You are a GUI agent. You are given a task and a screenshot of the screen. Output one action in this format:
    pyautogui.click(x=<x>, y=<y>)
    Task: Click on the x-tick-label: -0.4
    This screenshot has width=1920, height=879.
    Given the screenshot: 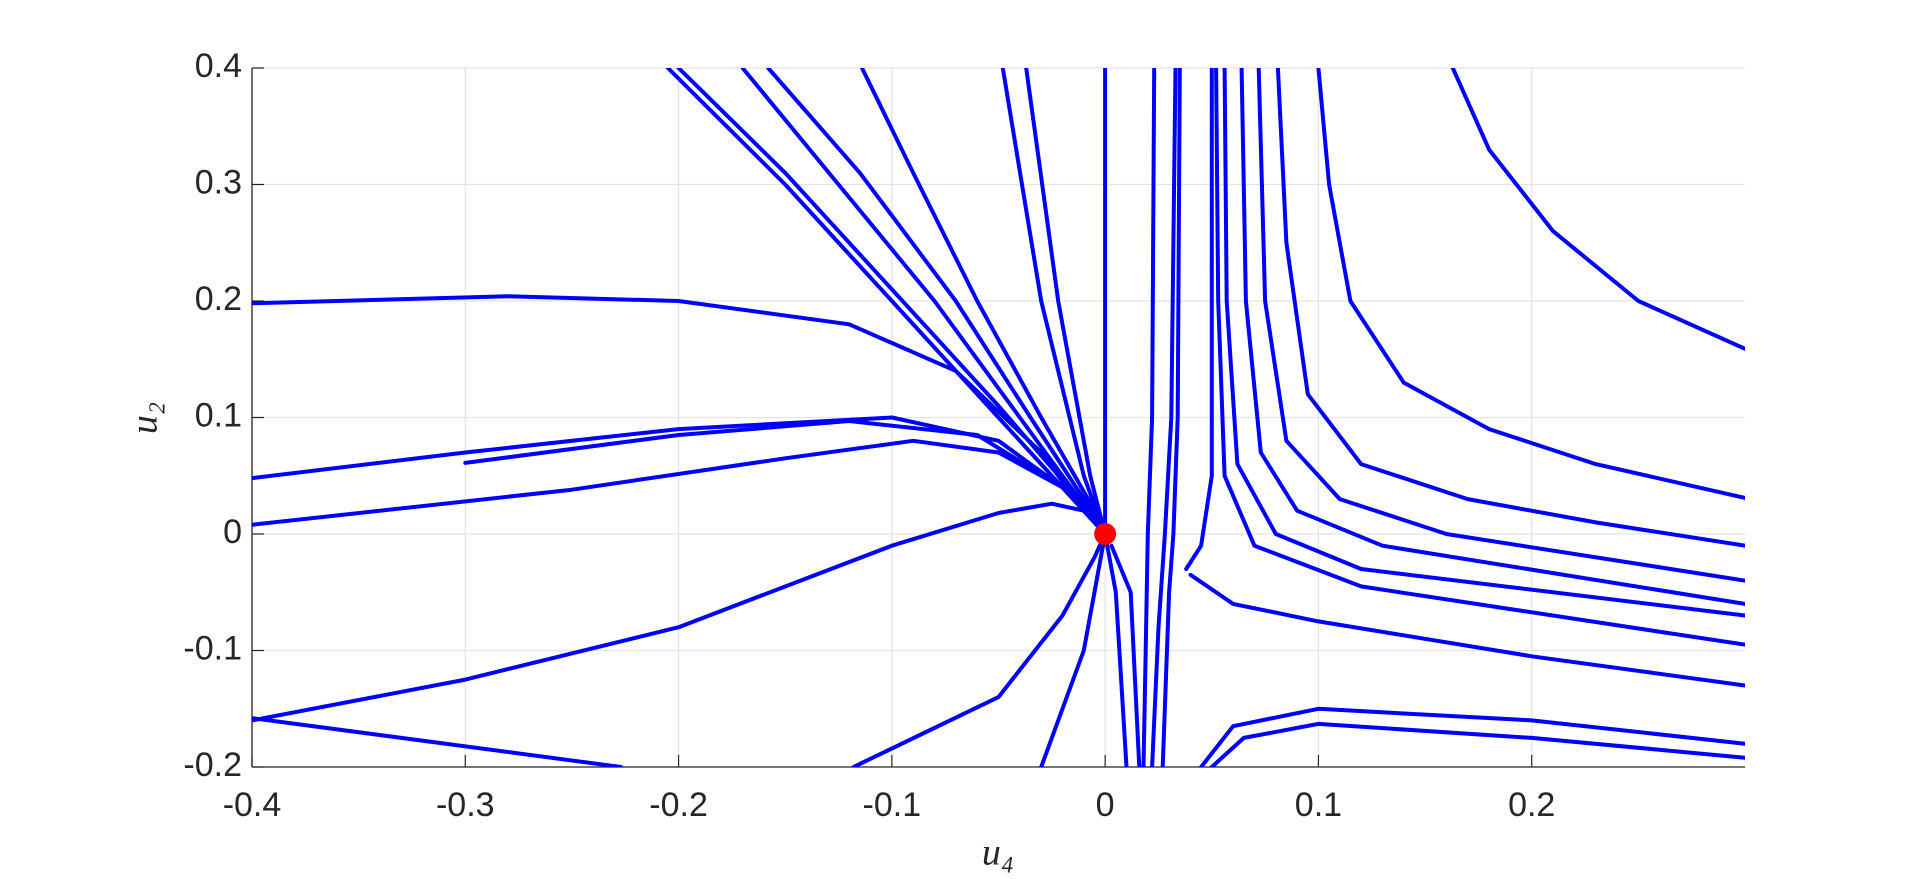 What is the action you would take?
    pyautogui.click(x=252, y=805)
    